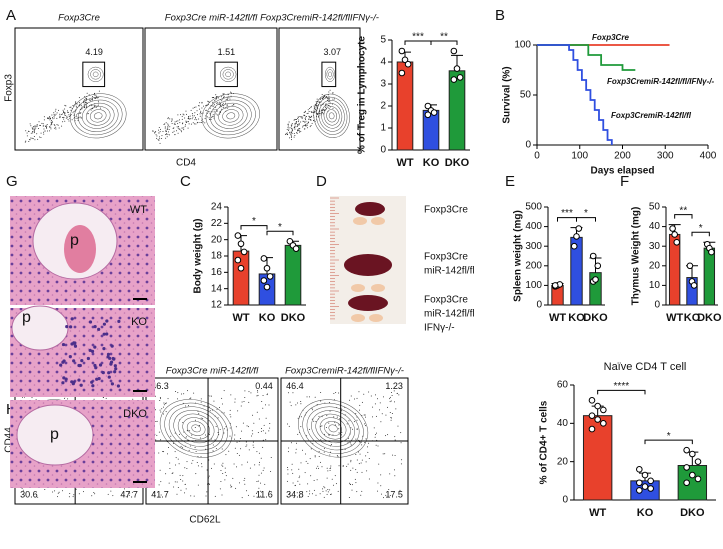  What do you see at coordinates (610, 37) in the screenshot?
I see `legend-label: Foxp3Cre` at bounding box center [610, 37].